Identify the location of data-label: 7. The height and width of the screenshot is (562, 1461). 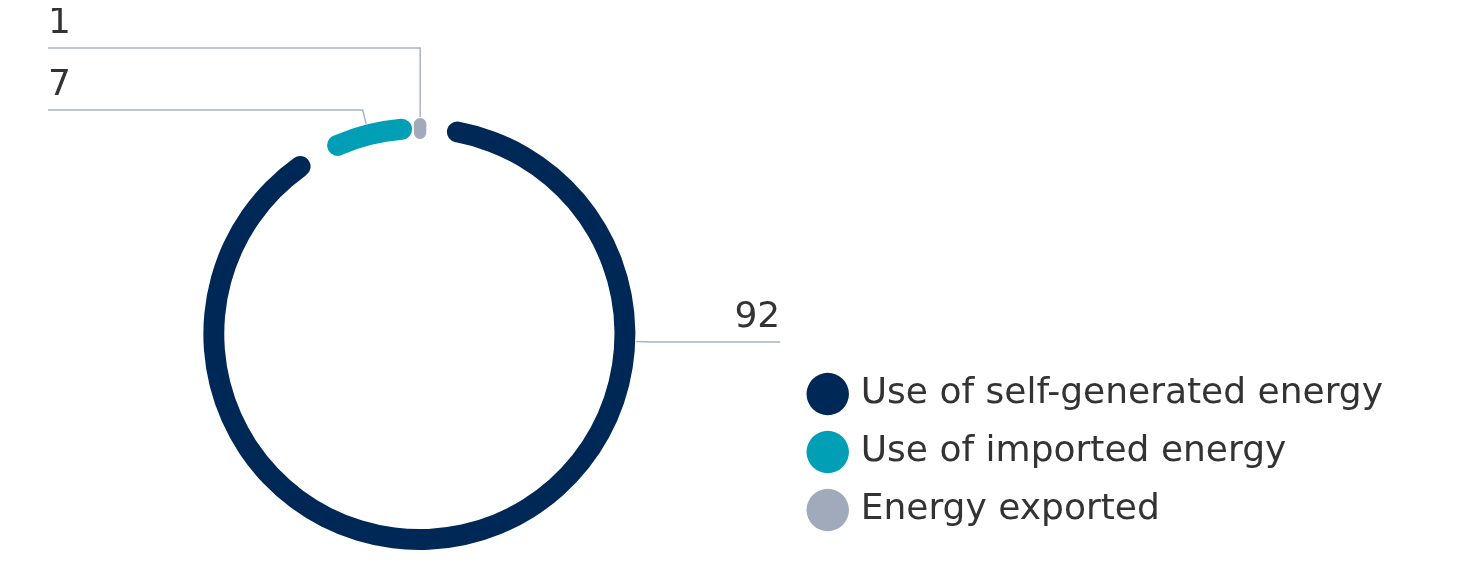
(59, 83).